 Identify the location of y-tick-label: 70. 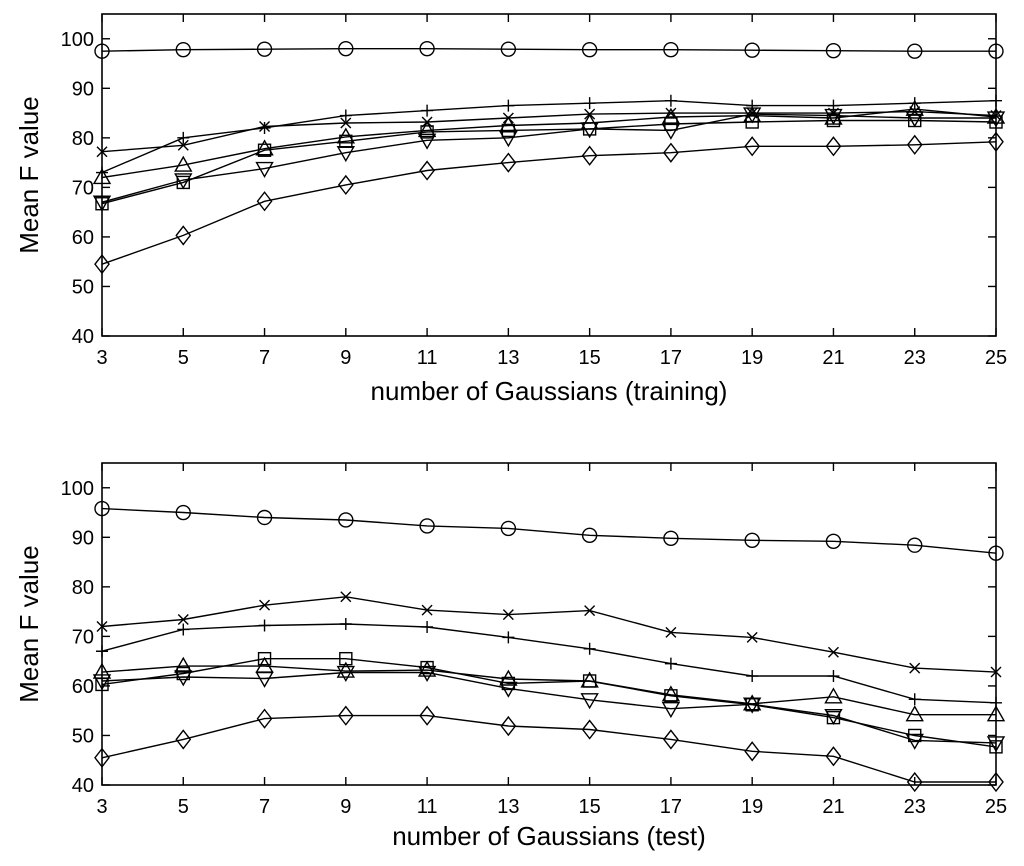
(83, 188).